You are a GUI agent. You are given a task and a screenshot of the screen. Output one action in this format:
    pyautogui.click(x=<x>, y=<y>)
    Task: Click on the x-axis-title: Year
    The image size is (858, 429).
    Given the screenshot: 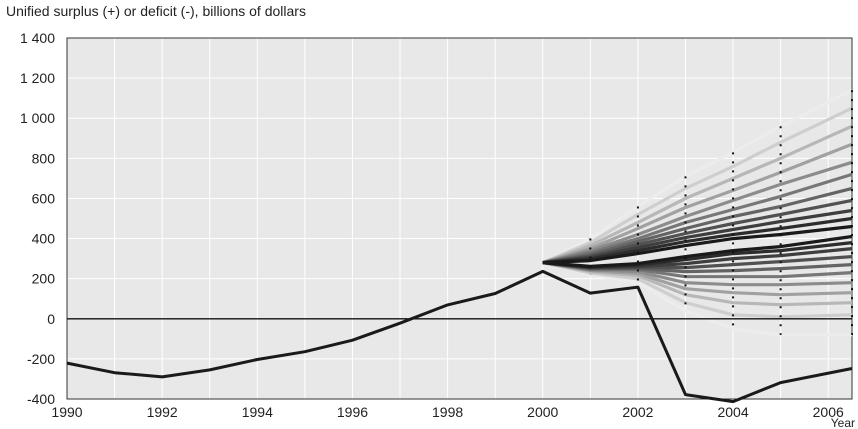 What is the action you would take?
    pyautogui.click(x=843, y=422)
    